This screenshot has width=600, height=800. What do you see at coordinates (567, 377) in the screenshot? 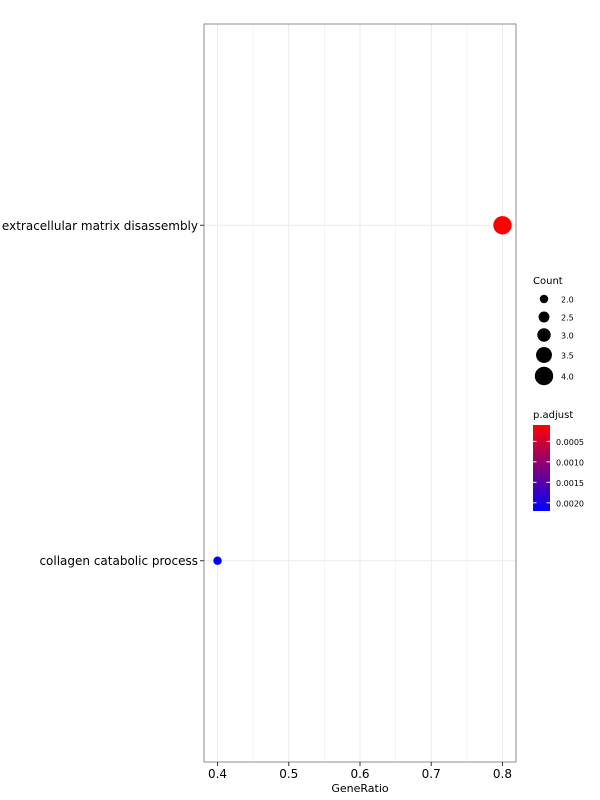
I see `count-legend-label: 4.0` at bounding box center [567, 377].